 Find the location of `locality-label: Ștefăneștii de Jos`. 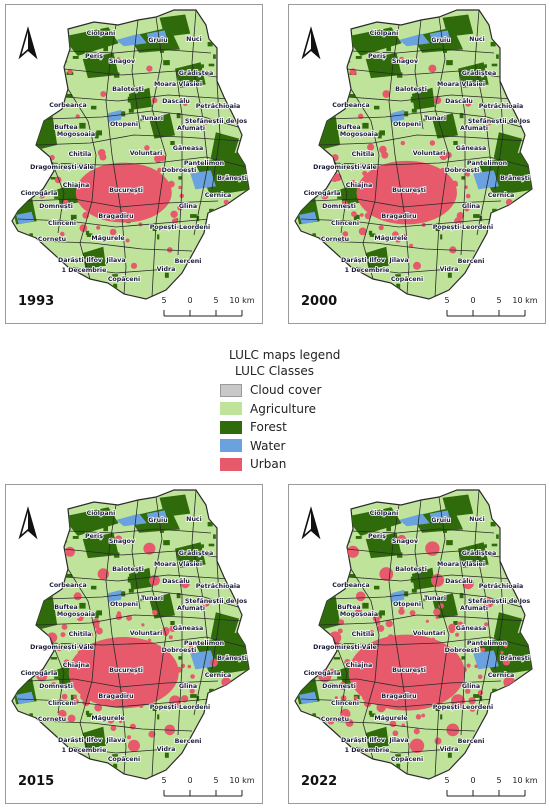

locality-label: Ștefăneștii de Jos is located at coordinates (216, 121).